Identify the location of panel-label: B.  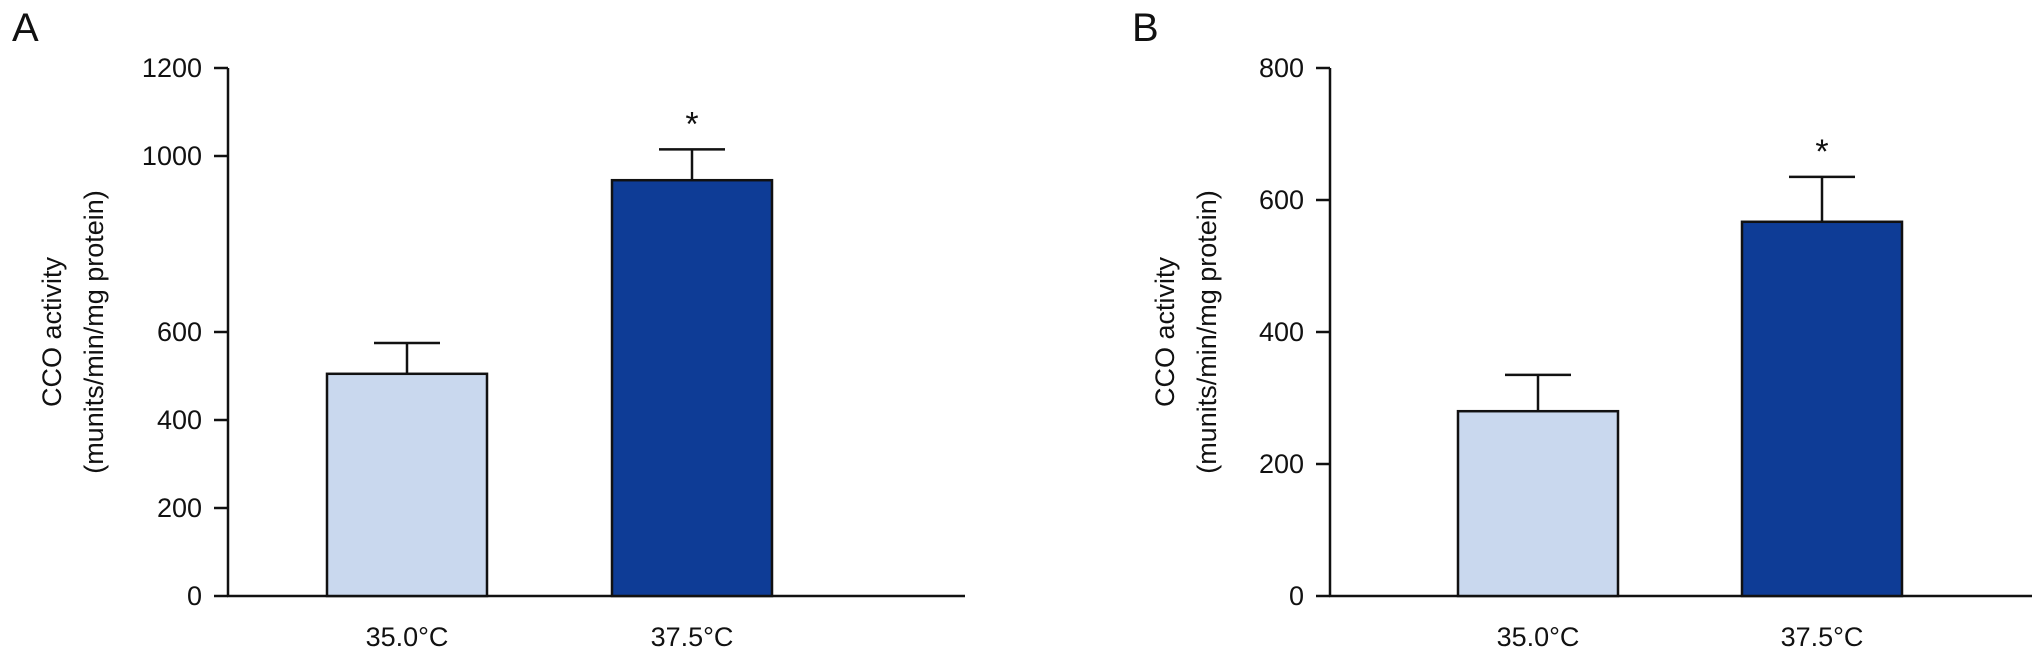
(1145, 28).